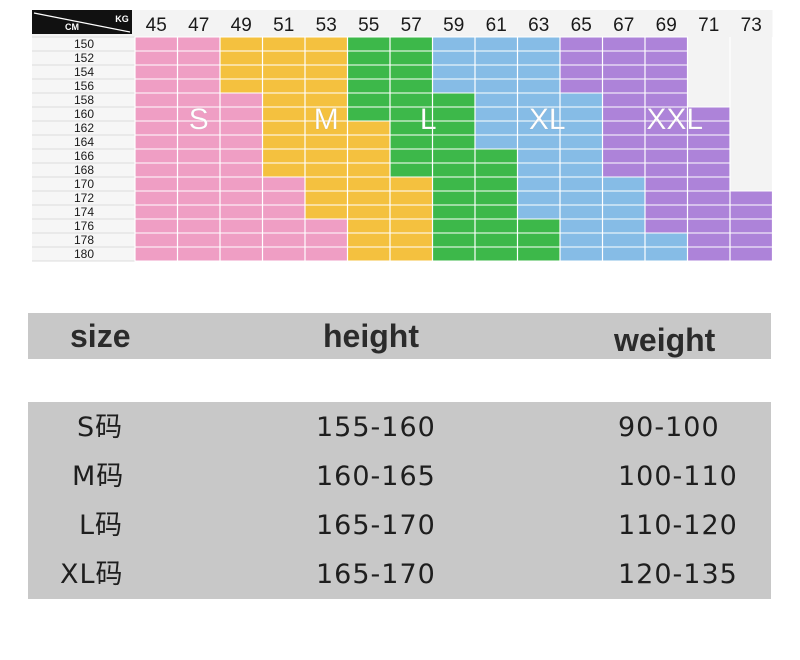  I want to click on height-tick-label: 166, so click(84, 156).